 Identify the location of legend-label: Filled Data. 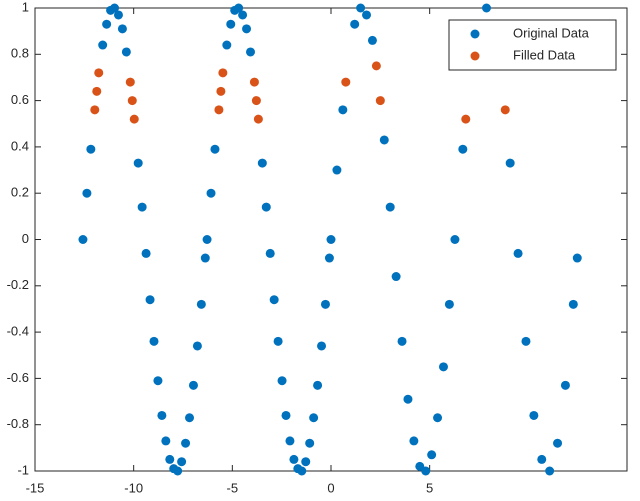
(544, 54).